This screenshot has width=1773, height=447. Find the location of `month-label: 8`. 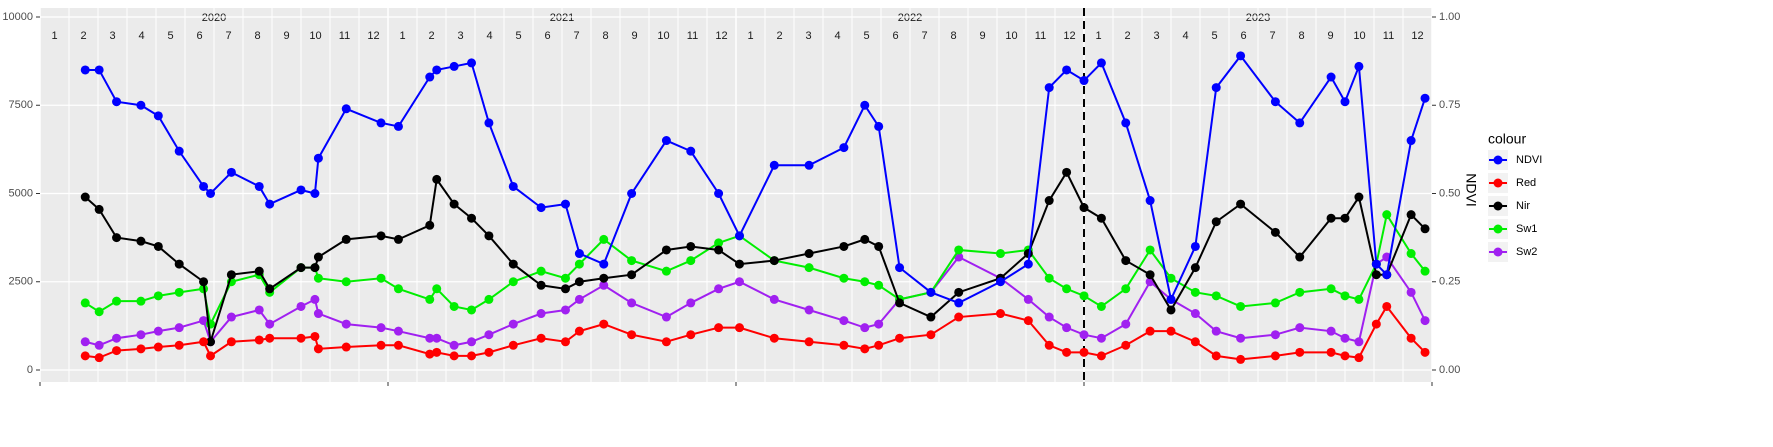

month-label: 8 is located at coordinates (257, 36).